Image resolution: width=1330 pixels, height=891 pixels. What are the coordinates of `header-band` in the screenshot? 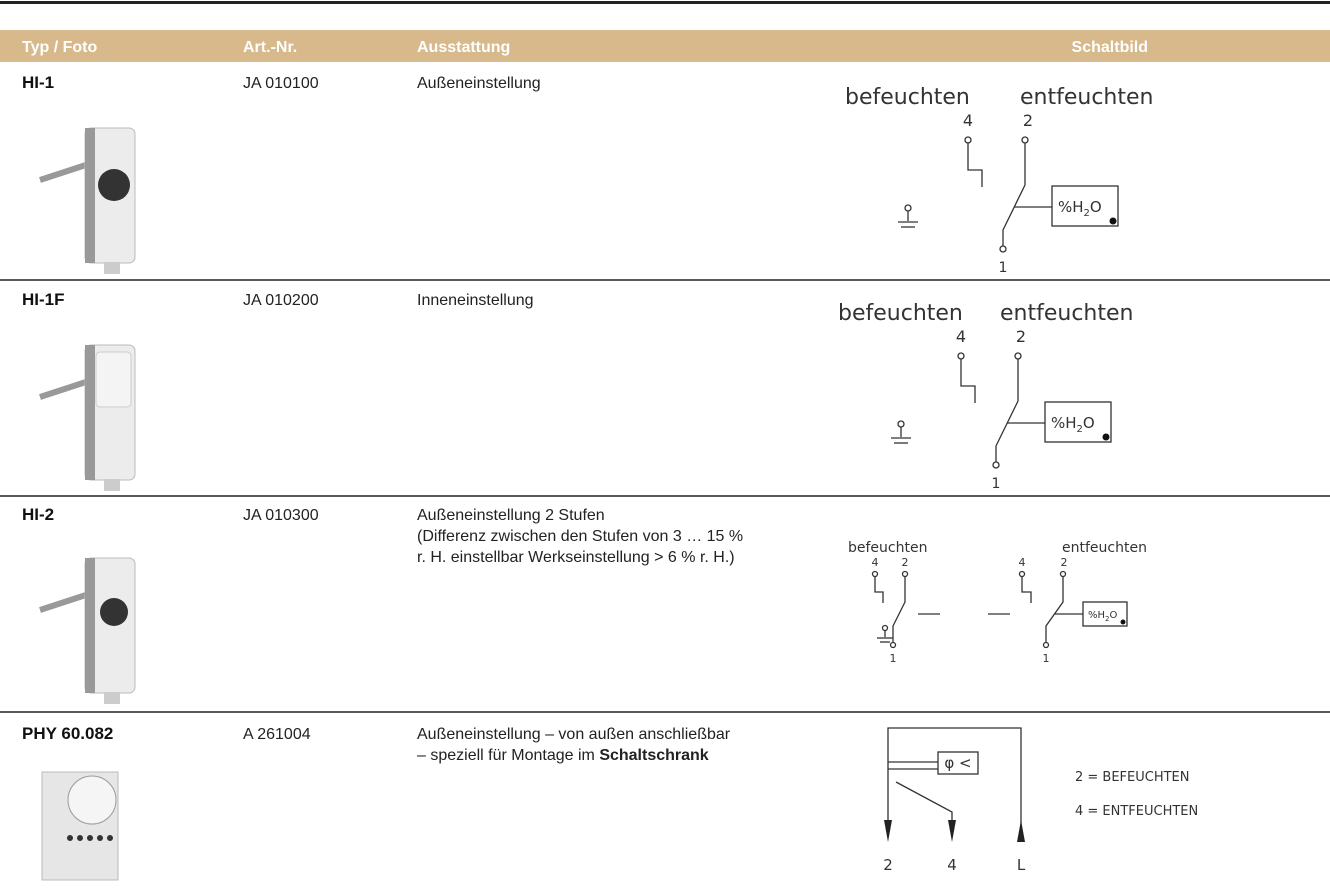 It's located at (665, 46).